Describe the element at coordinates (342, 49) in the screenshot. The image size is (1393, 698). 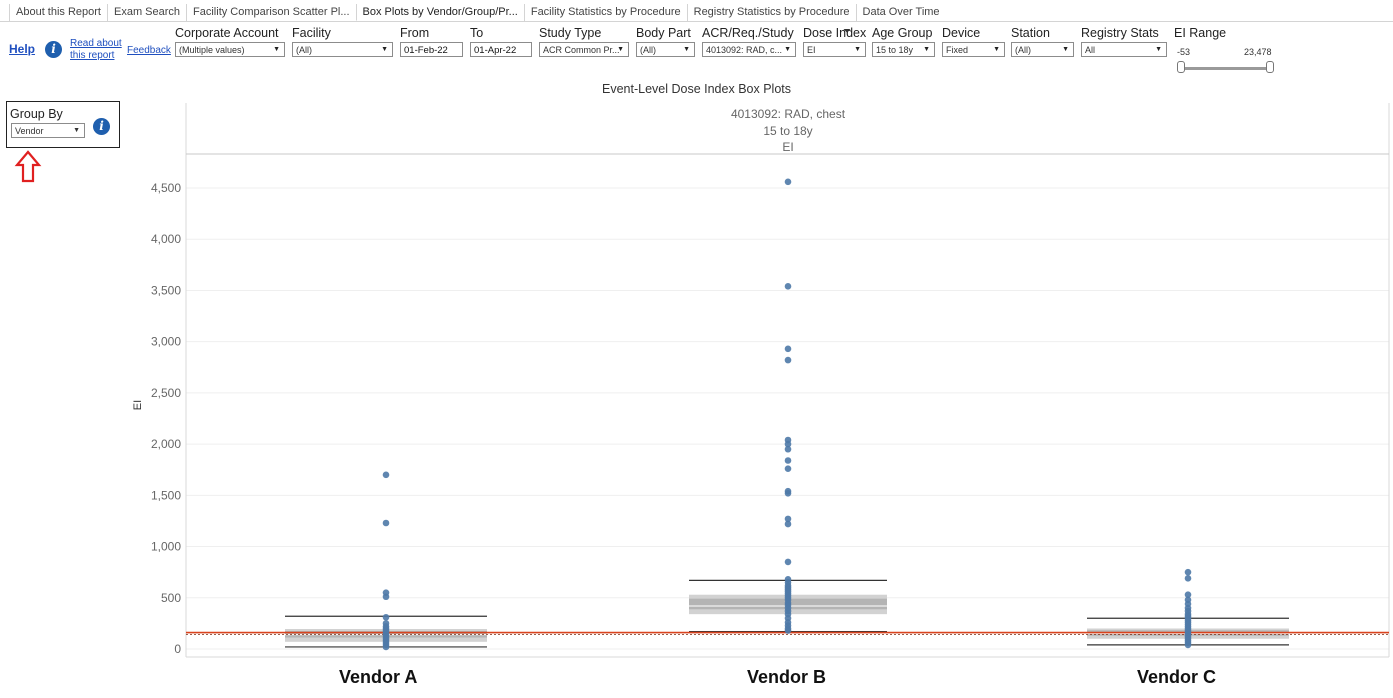
I see `facility-dropdown: (All) ▼` at that location.